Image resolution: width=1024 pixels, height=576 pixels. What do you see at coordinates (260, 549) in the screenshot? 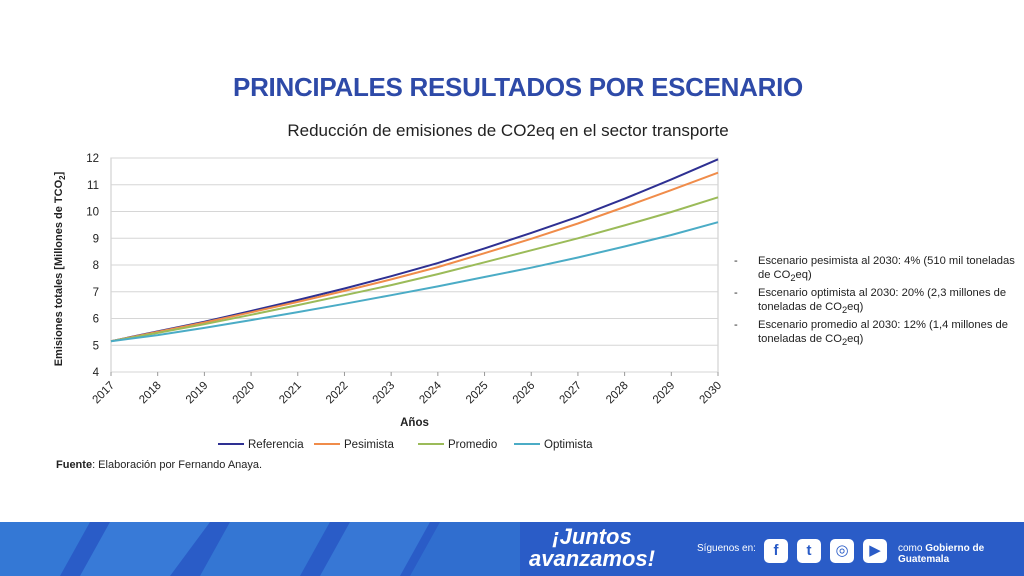
I see `footer-decoration` at bounding box center [260, 549].